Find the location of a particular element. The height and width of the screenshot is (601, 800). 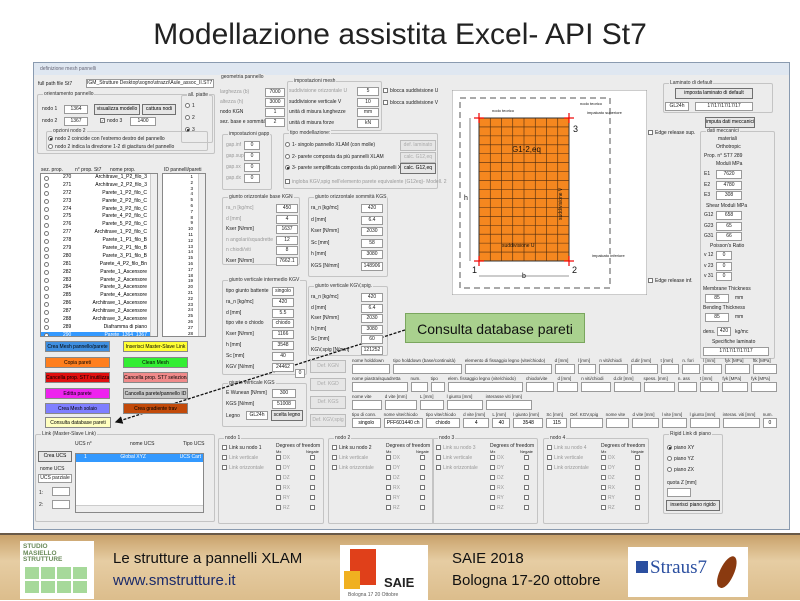

all-piatte-radio: 1 is located at coordinates (190, 106).